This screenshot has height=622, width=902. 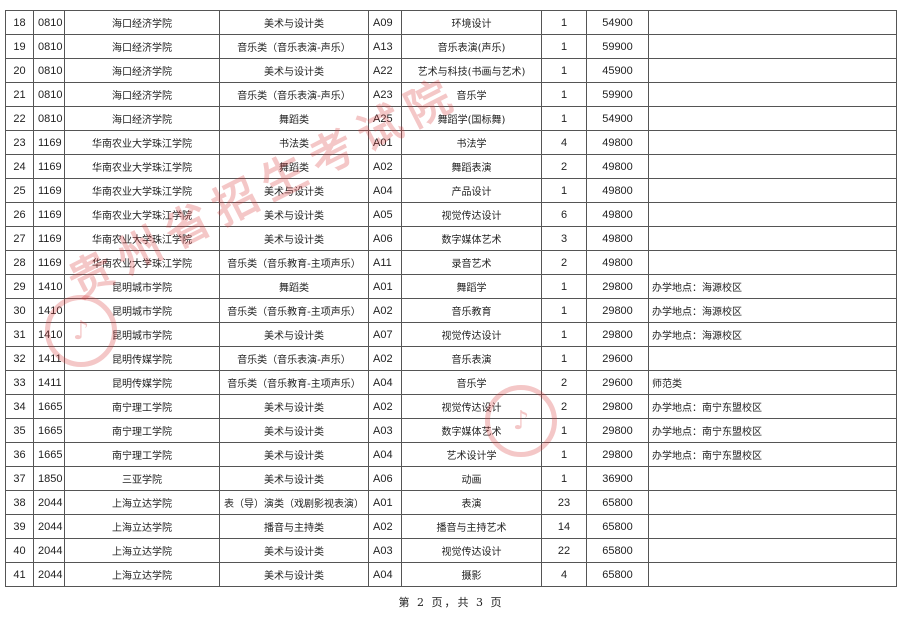 What do you see at coordinates (19, 526) in the screenshot?
I see `row-index-cell: 39` at bounding box center [19, 526].